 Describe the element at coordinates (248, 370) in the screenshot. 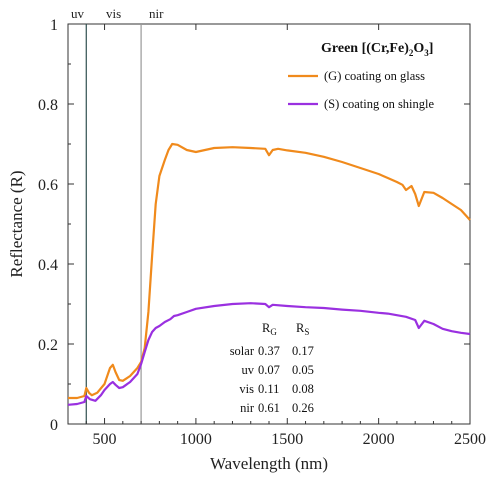

I see `table-row-label: uv` at that location.